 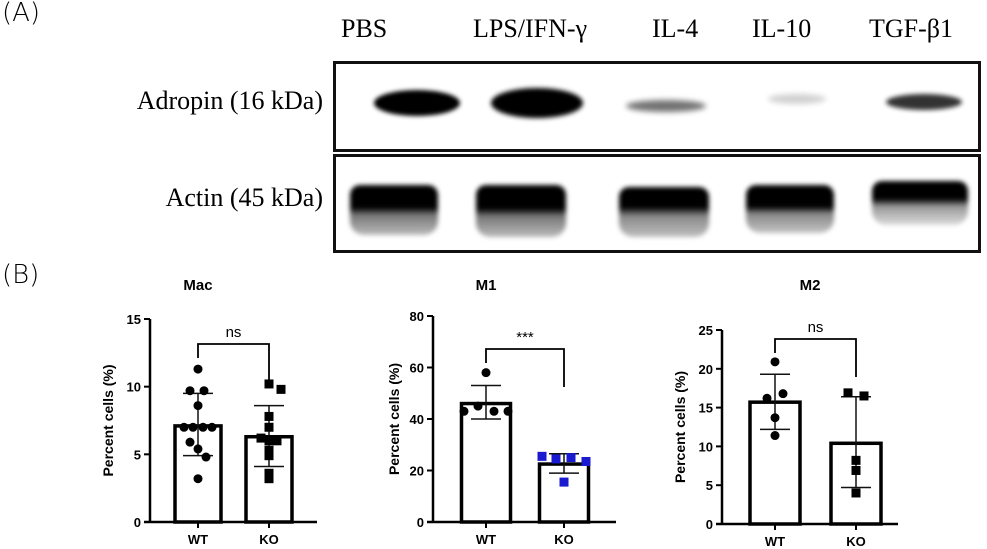 I want to click on lane-label-pbs: PBS, so click(x=364, y=28).